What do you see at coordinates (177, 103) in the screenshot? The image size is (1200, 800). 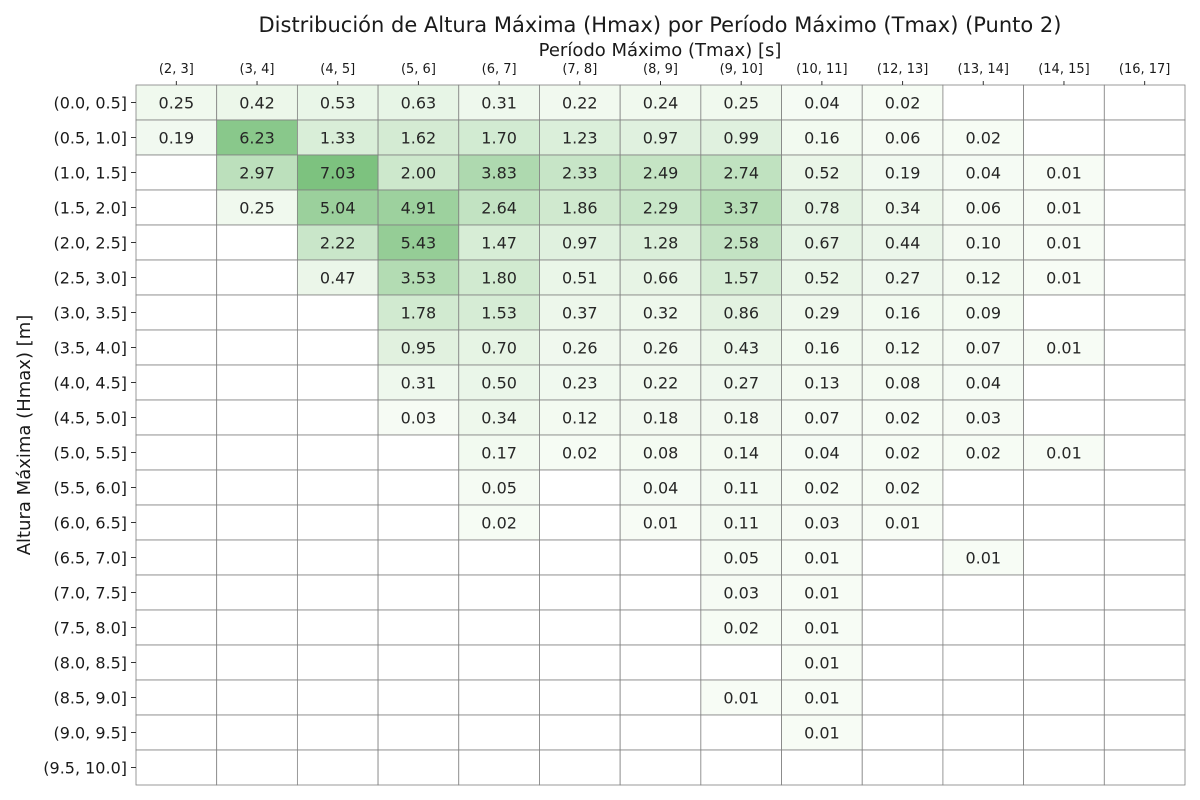 I see `cell-value-label: 0.25` at bounding box center [177, 103].